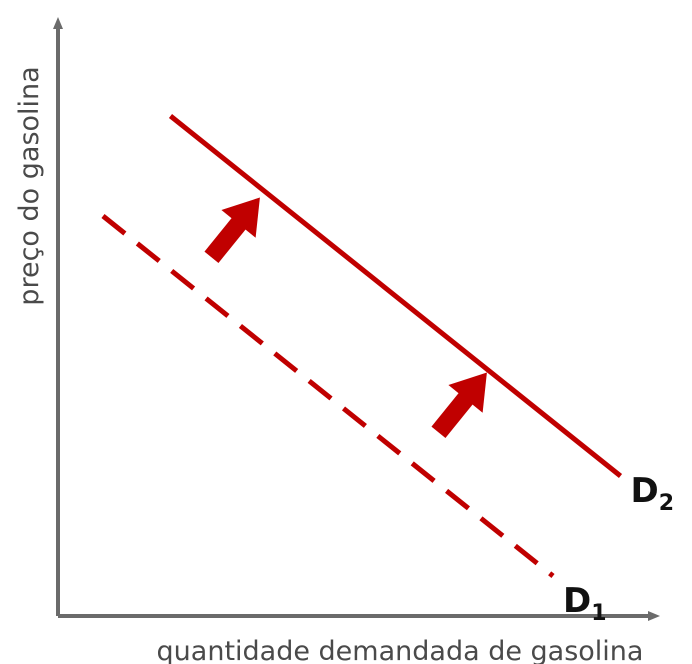 The width and height of the screenshot is (692, 664). Describe the element at coordinates (598, 613) in the screenshot. I see `curve-label-subscript: 1` at that location.